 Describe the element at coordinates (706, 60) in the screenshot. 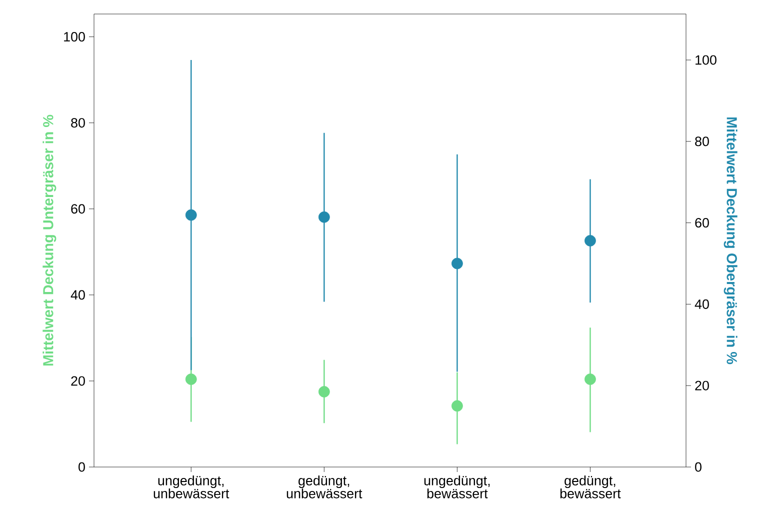

I see `y2-tick-label: 100` at that location.